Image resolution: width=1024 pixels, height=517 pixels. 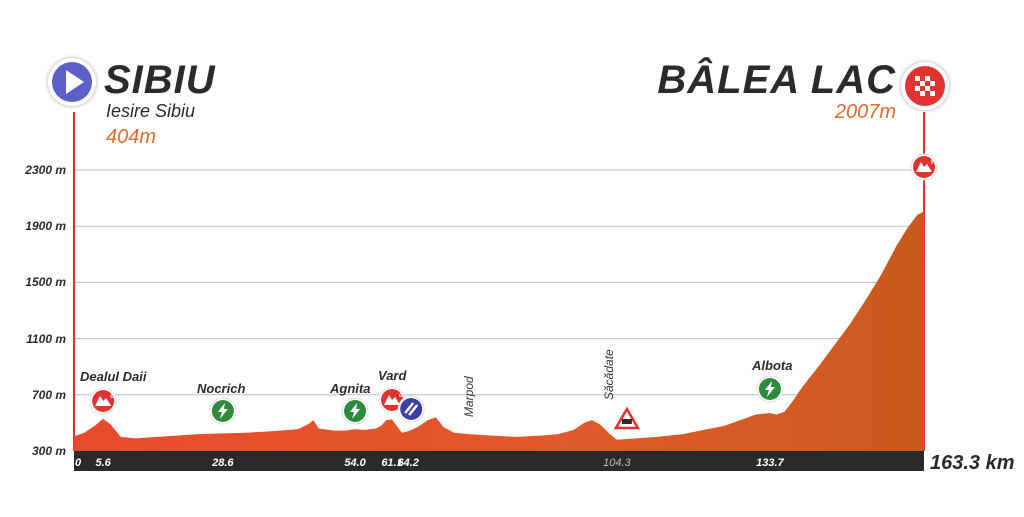 What do you see at coordinates (776, 80) in the screenshot?
I see `finish-city: BÂLEA LAC` at bounding box center [776, 80].